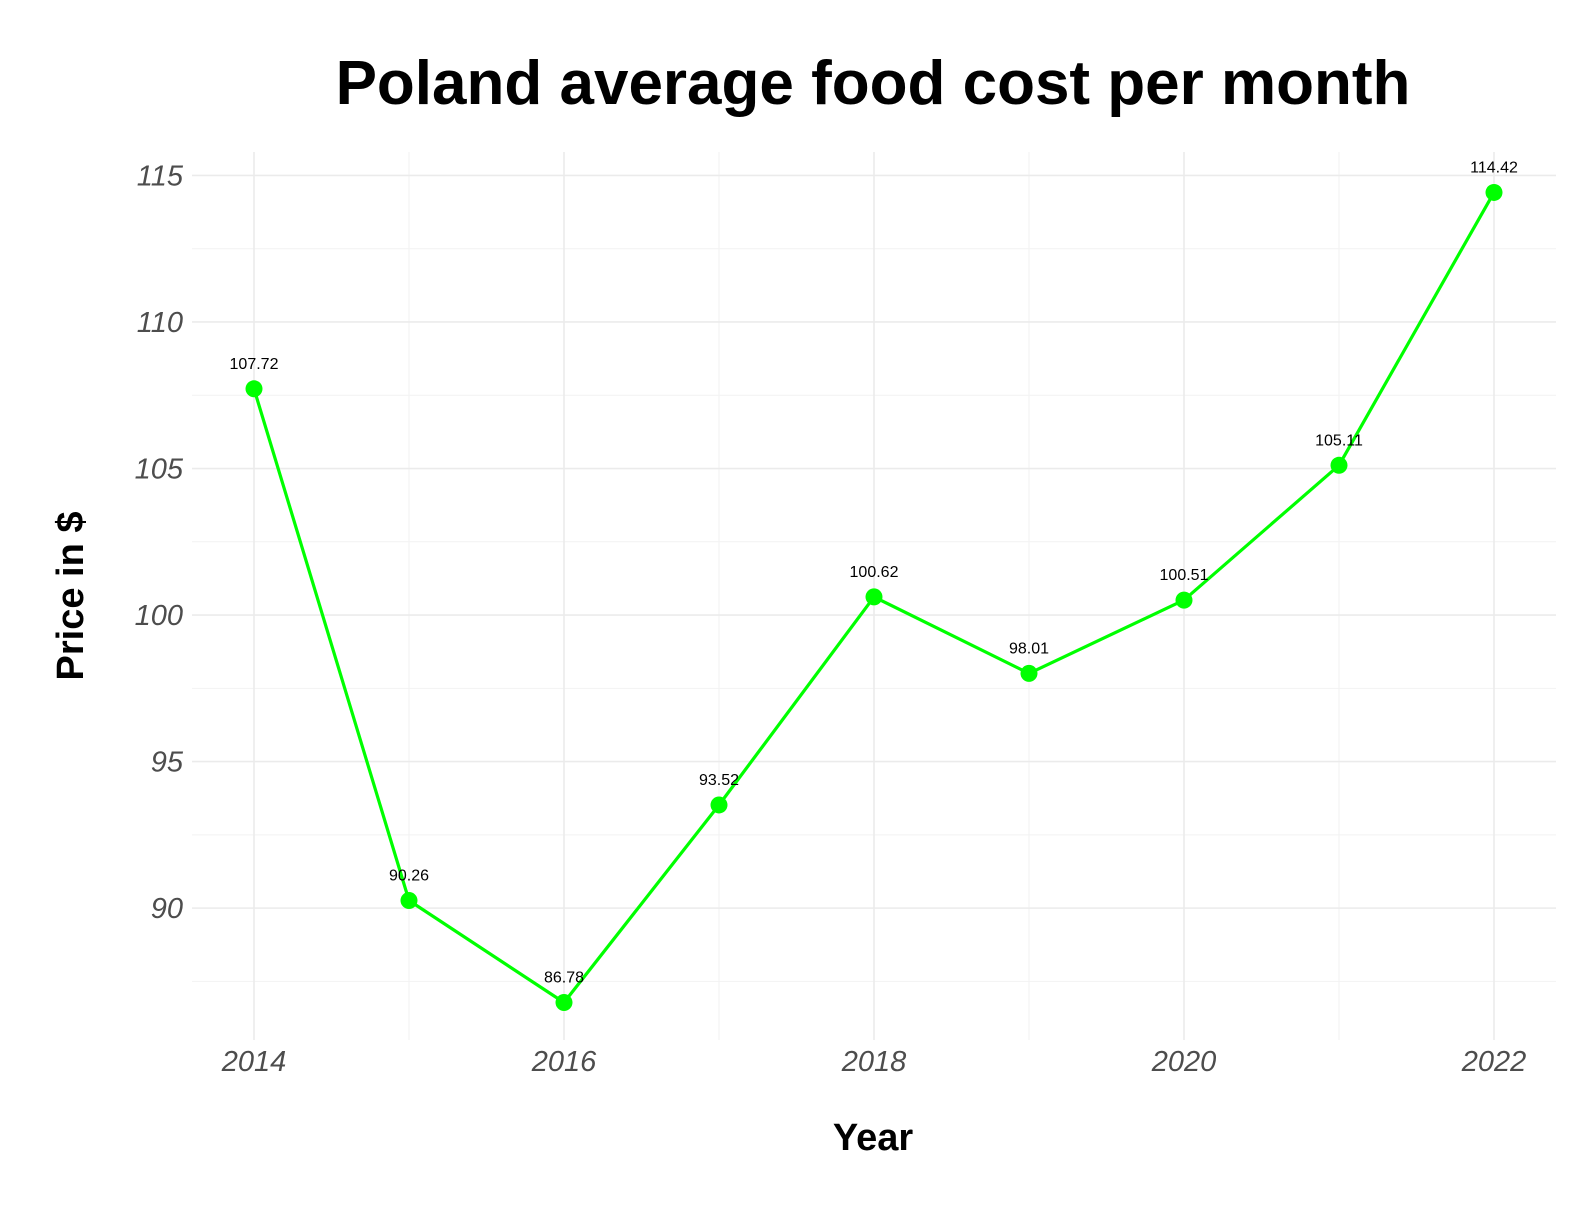 The image size is (1584, 1222). I want to click on x-tick-label: 2014, so click(254, 1062).